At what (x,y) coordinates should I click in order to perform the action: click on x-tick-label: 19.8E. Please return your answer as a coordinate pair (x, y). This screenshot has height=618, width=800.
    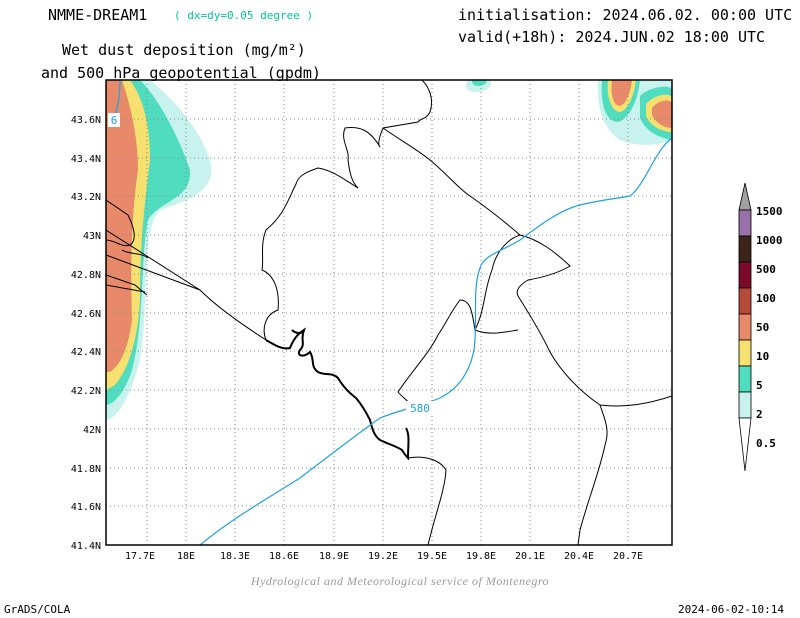
    Looking at the image, I should click on (481, 556).